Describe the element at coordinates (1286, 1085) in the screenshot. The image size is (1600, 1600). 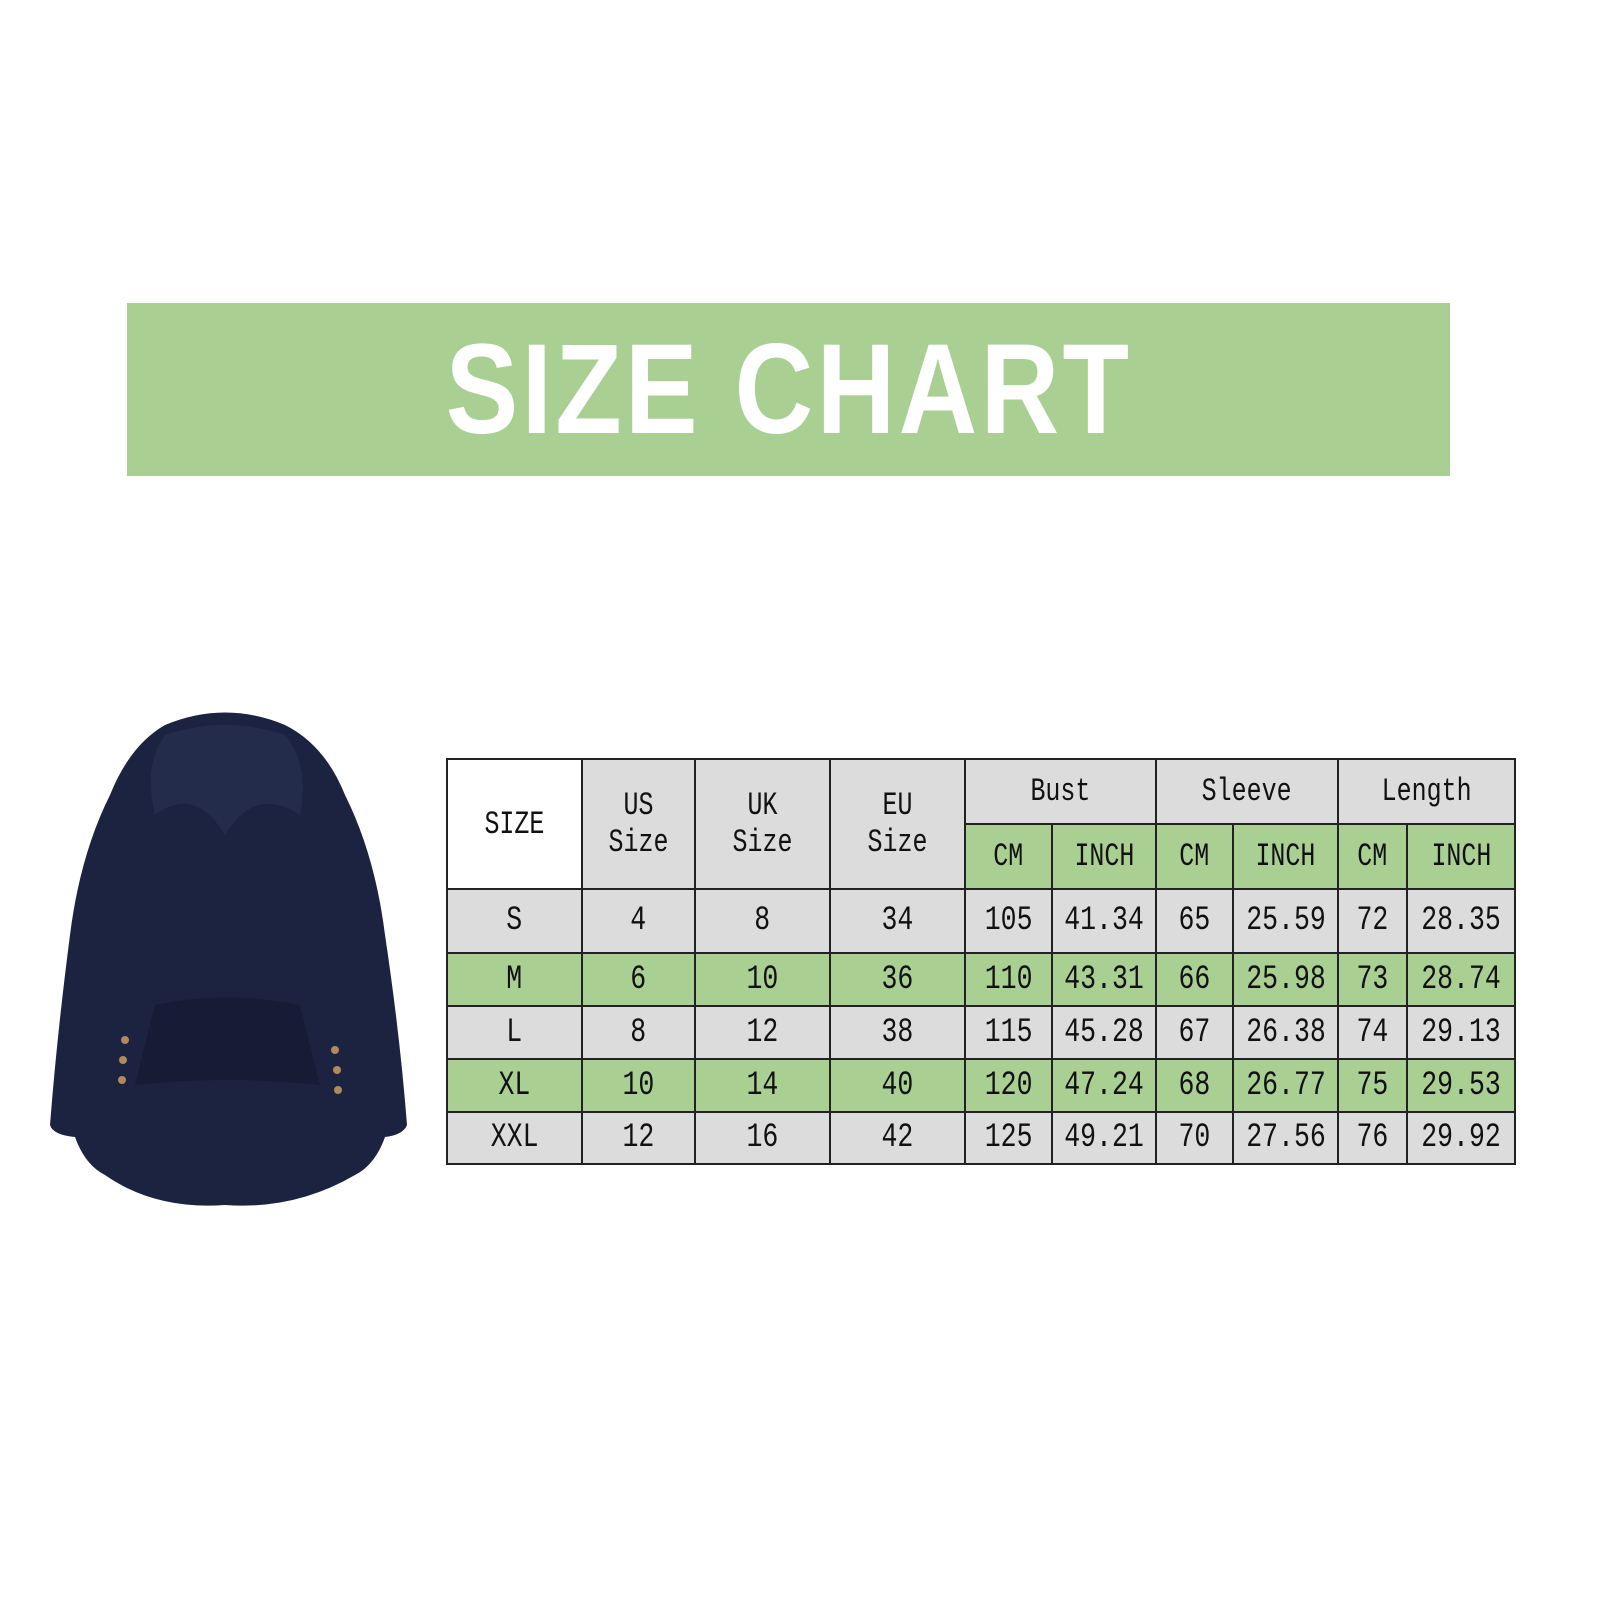
I see `table-cell: 26.77` at that location.